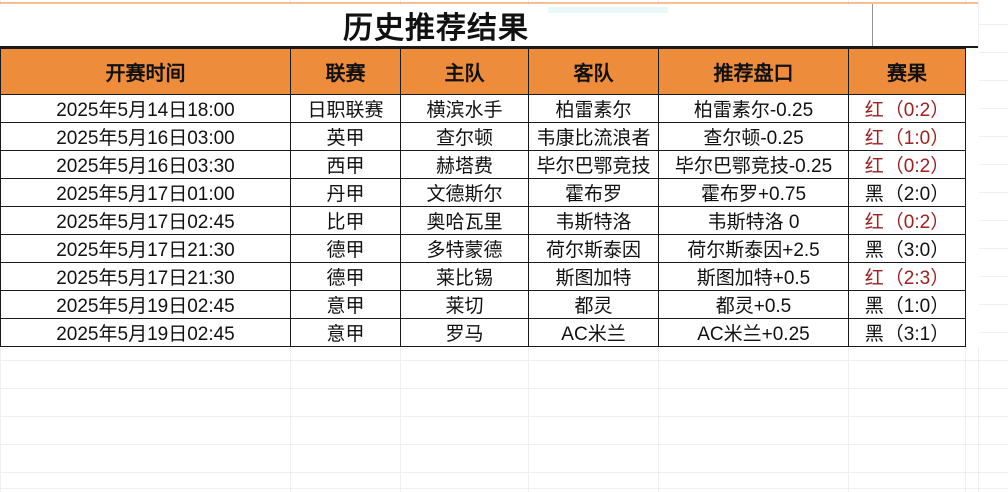 The height and width of the screenshot is (492, 1008). Describe the element at coordinates (145, 192) in the screenshot. I see `cell-time: 2025年5月17日01:00` at that location.